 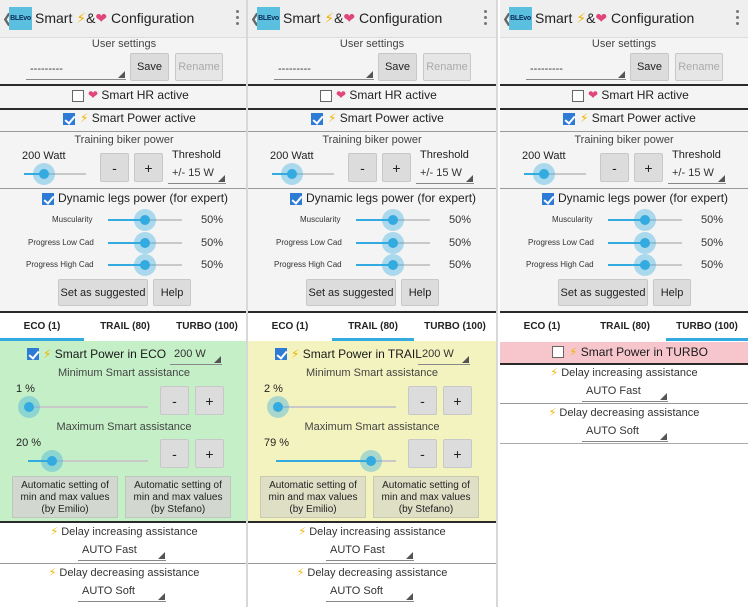 I want to click on mode-power-spinner: 200 W, so click(x=196, y=355).